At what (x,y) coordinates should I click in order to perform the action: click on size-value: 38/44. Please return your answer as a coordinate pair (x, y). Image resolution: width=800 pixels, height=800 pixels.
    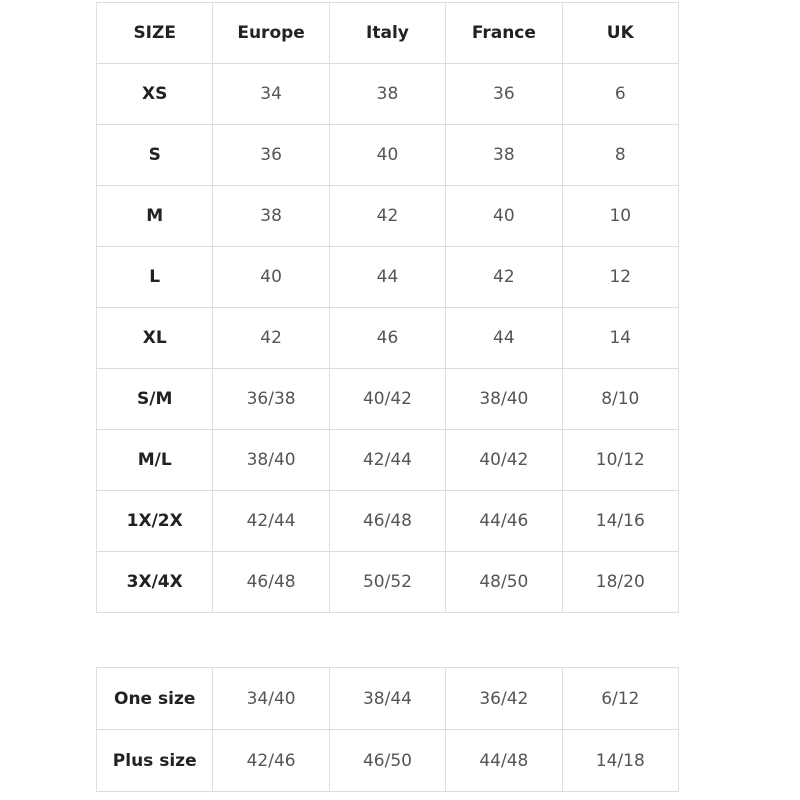
    Looking at the image, I should click on (387, 698).